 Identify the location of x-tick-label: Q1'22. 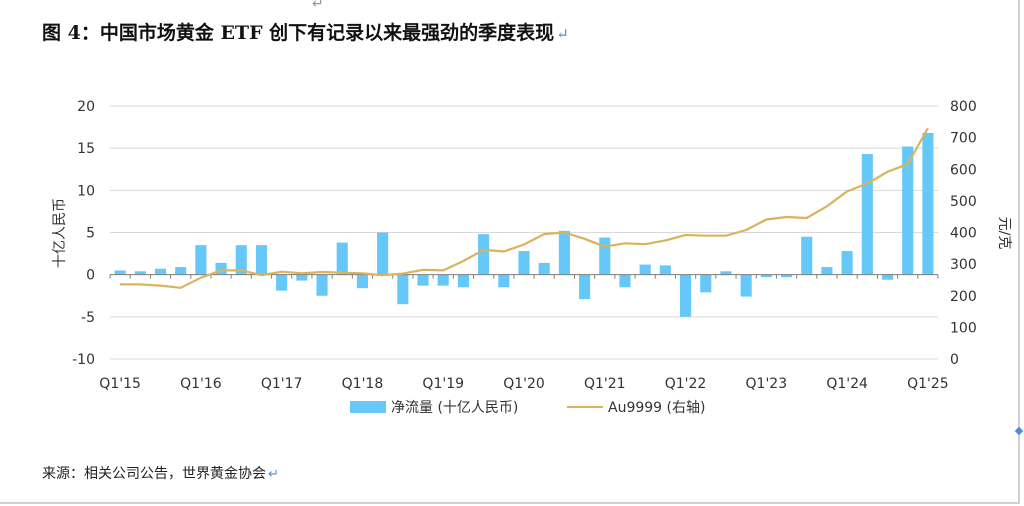
(686, 384).